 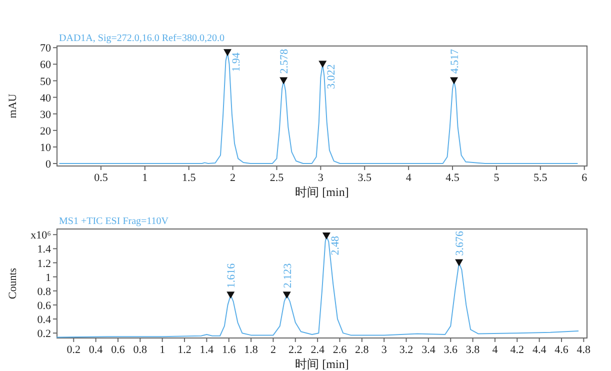 I want to click on y-tick-label: 50, so click(x=46, y=82).